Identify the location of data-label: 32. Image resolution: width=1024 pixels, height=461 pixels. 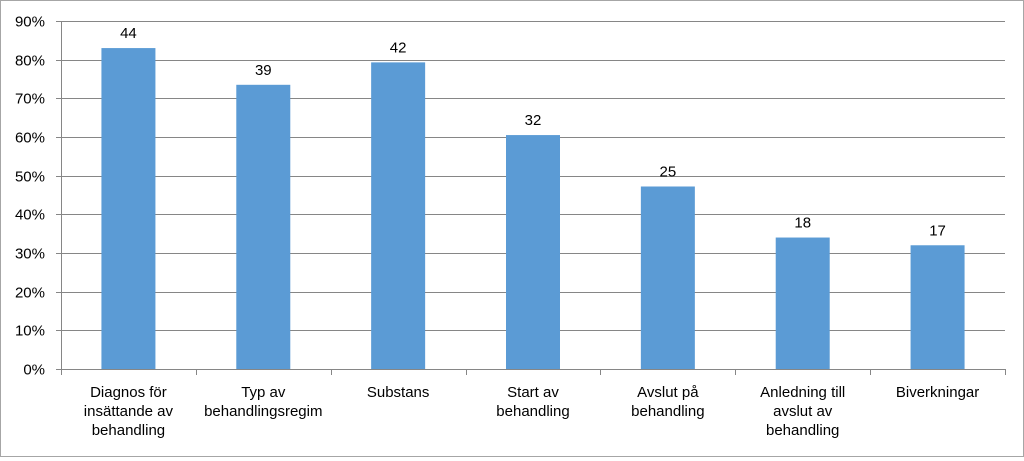
(533, 120).